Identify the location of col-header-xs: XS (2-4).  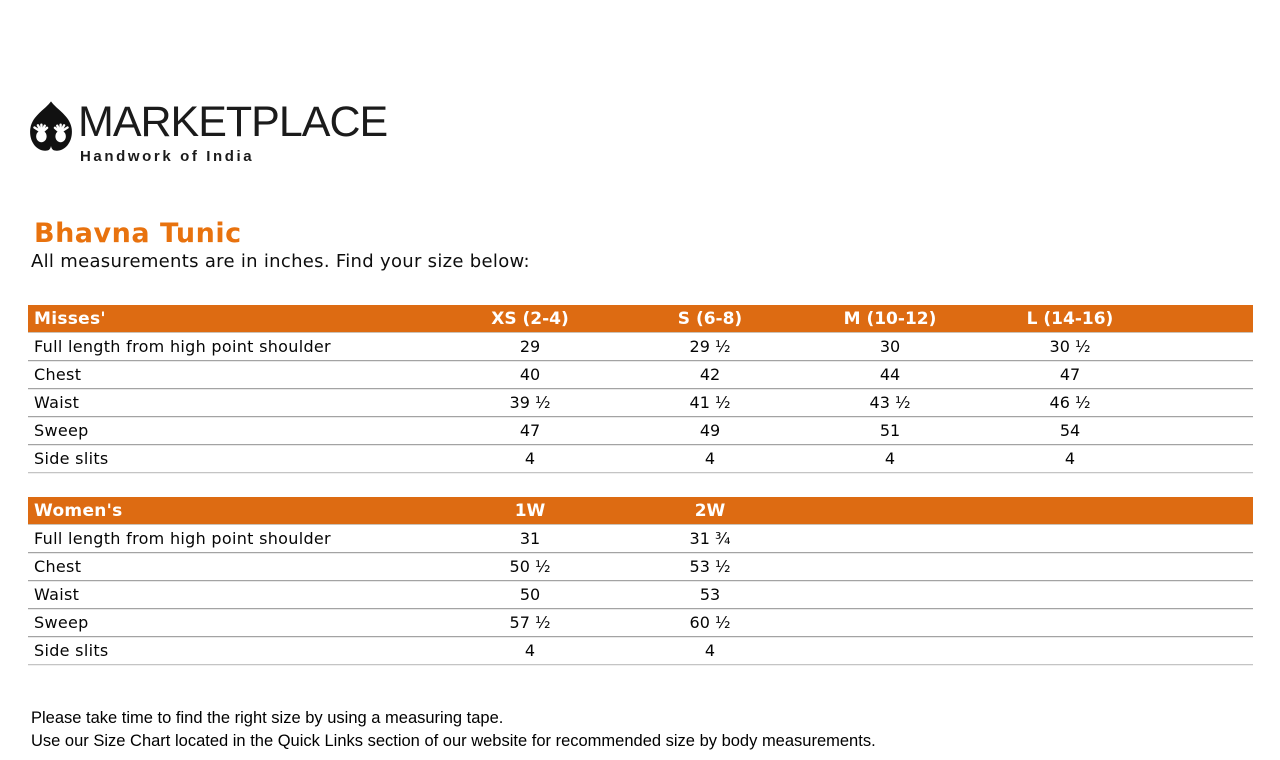
(530, 318).